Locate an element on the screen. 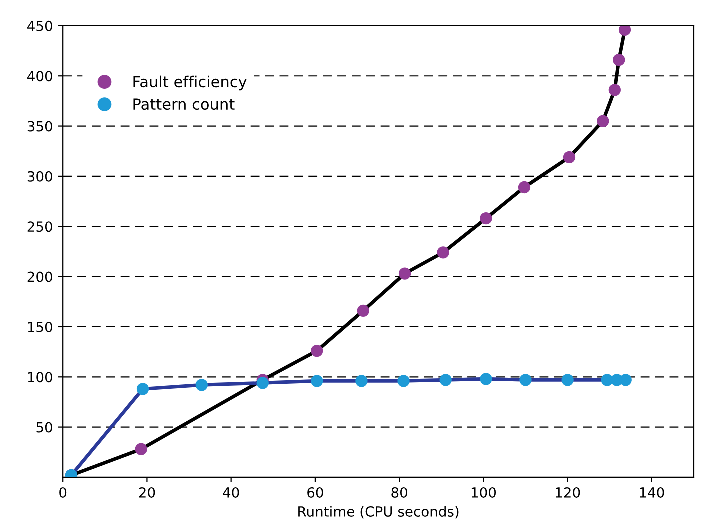 Image resolution: width=701 pixels, height=519 pixels. y-tick-label: 150 is located at coordinates (40, 327).